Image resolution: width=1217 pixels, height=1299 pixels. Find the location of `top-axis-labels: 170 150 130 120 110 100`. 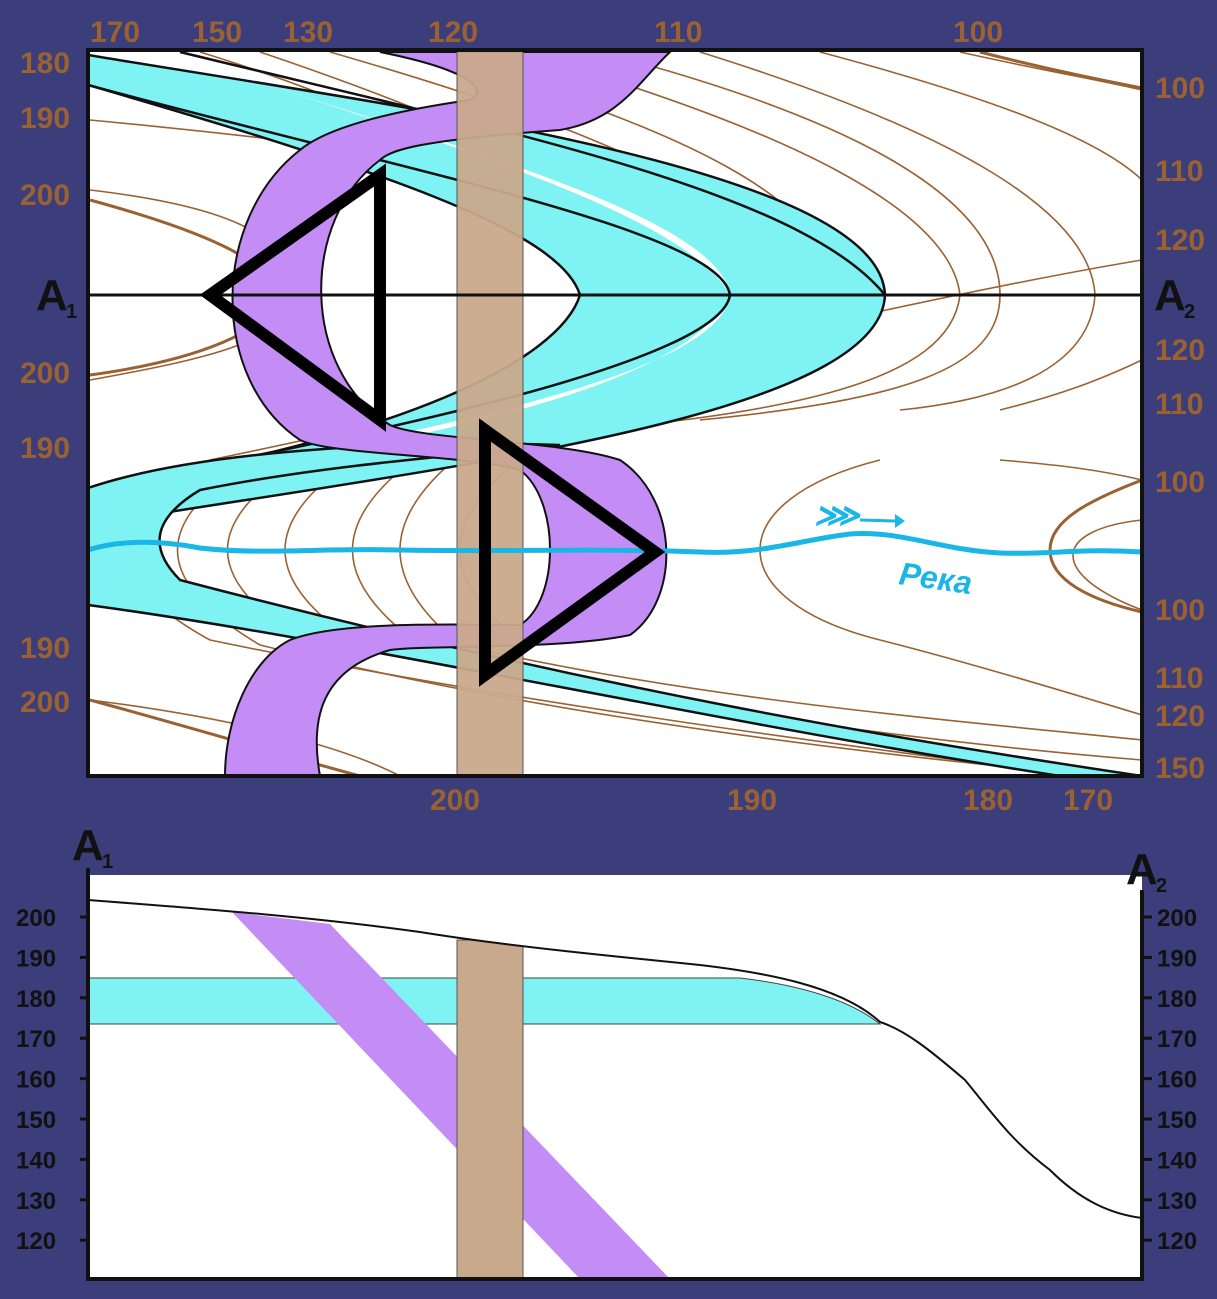

top-axis-labels: 170 150 130 120 110 100 is located at coordinates (546, 32).